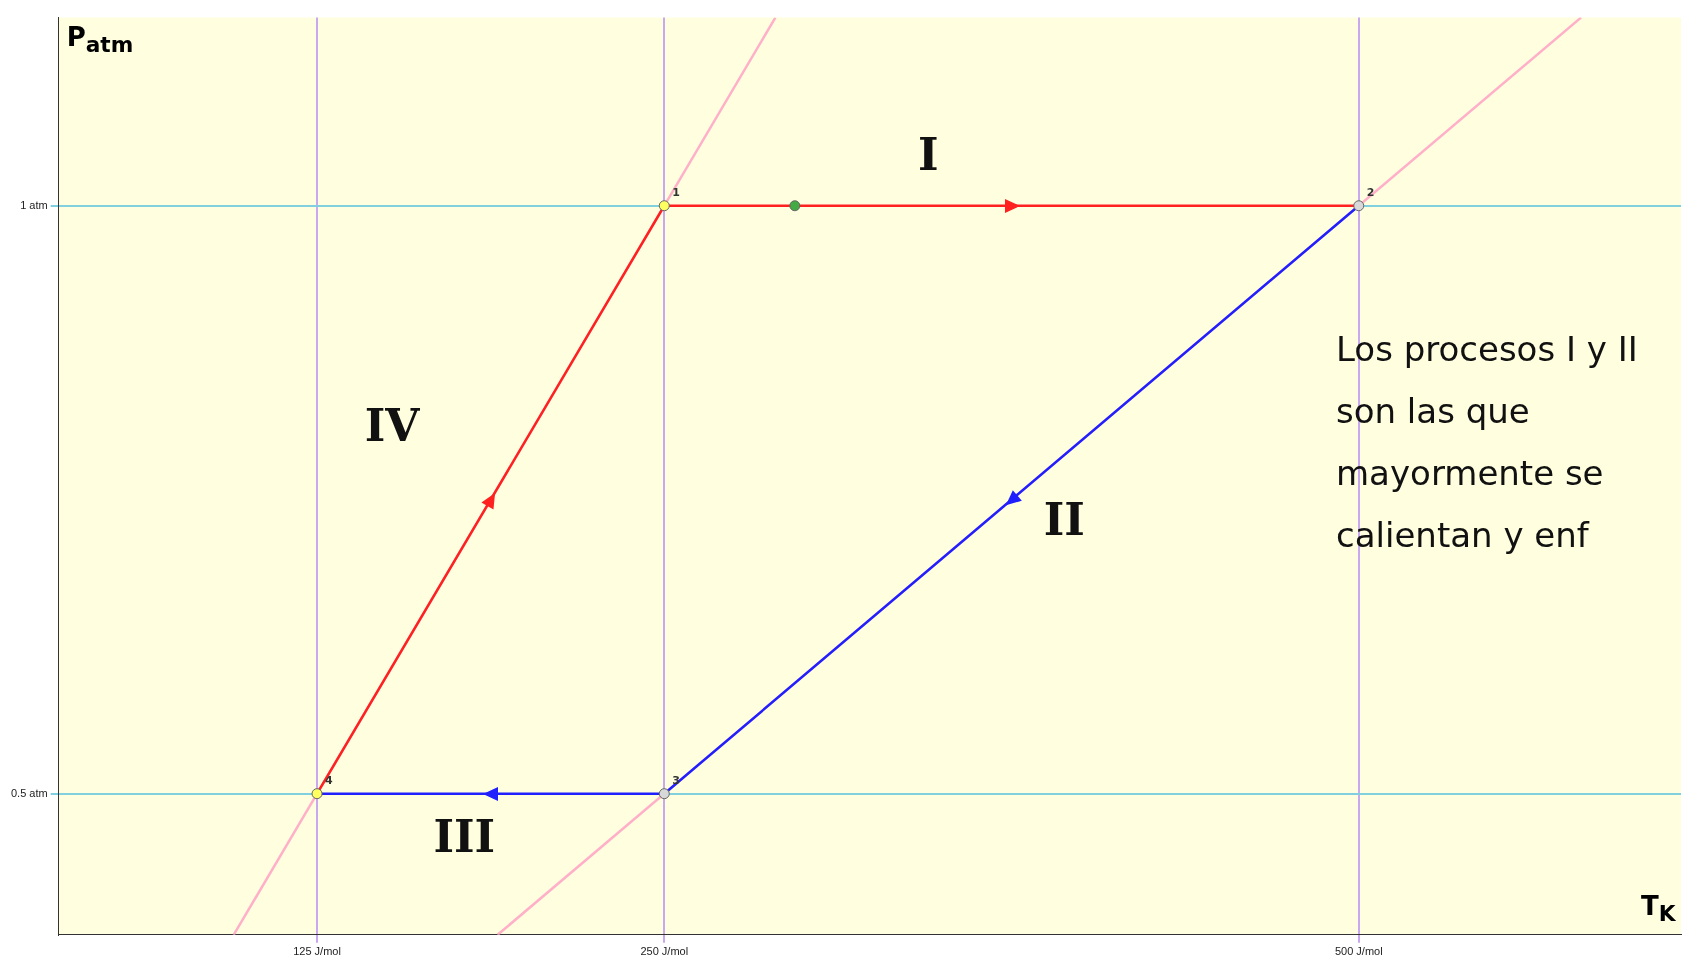  I want to click on y-axis-title: P$_{atm}$, so click(100, 39).